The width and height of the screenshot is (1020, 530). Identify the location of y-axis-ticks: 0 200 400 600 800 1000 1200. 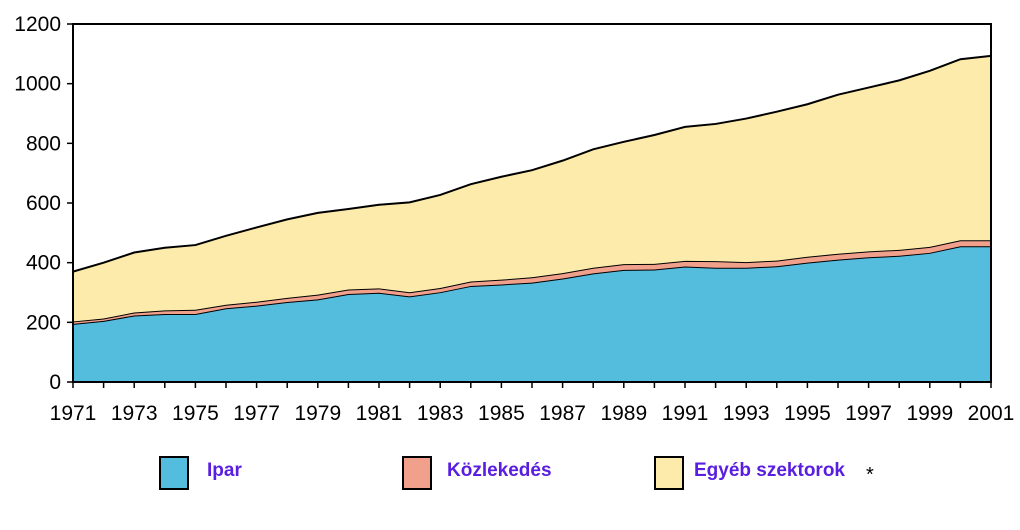
(43, 203).